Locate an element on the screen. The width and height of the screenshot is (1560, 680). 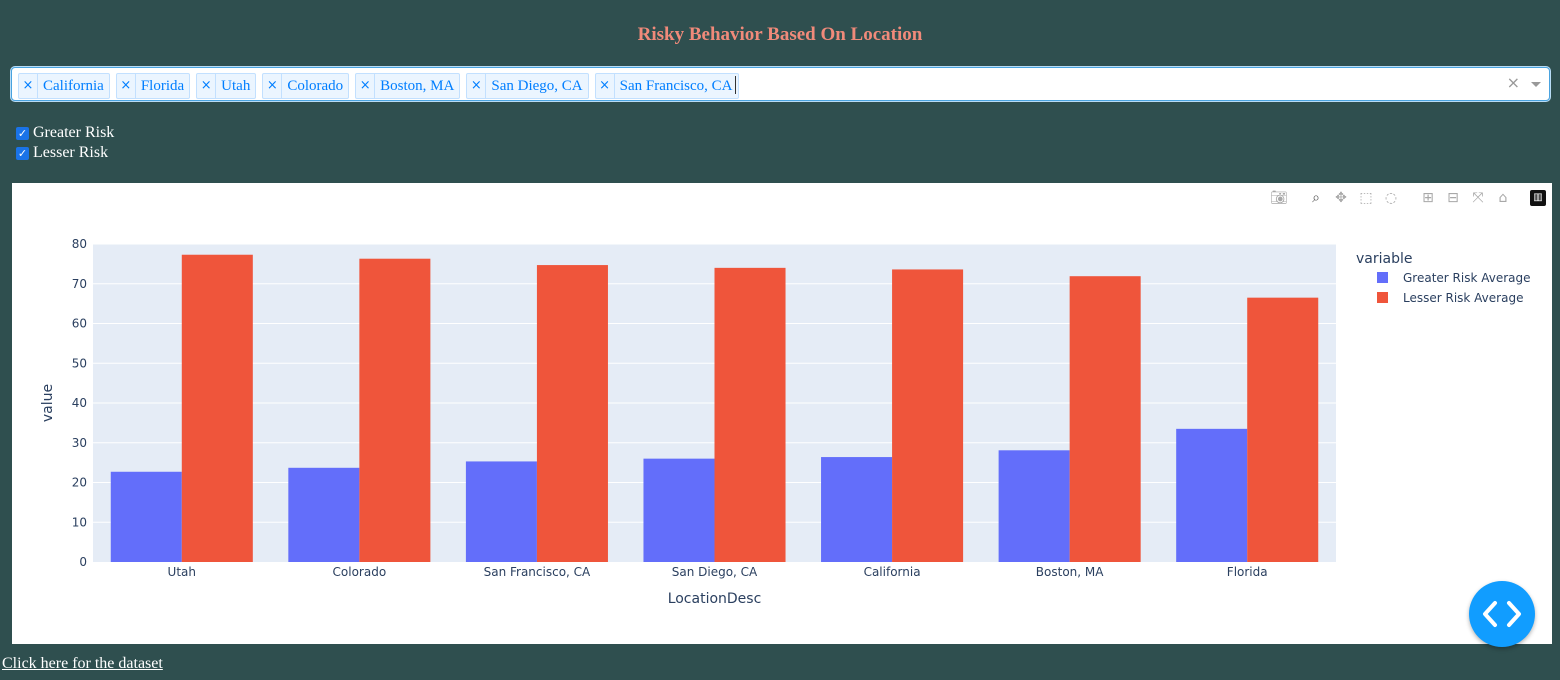
y-axis-title: value is located at coordinates (48, 403).